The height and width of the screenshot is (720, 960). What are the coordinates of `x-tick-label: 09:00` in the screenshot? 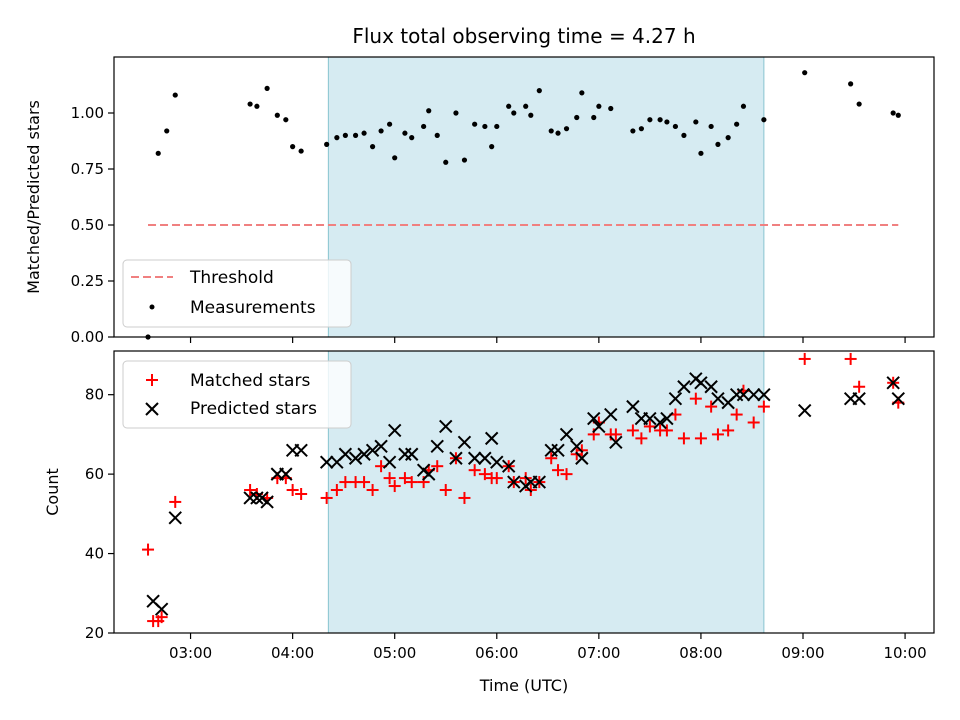 It's located at (802, 653).